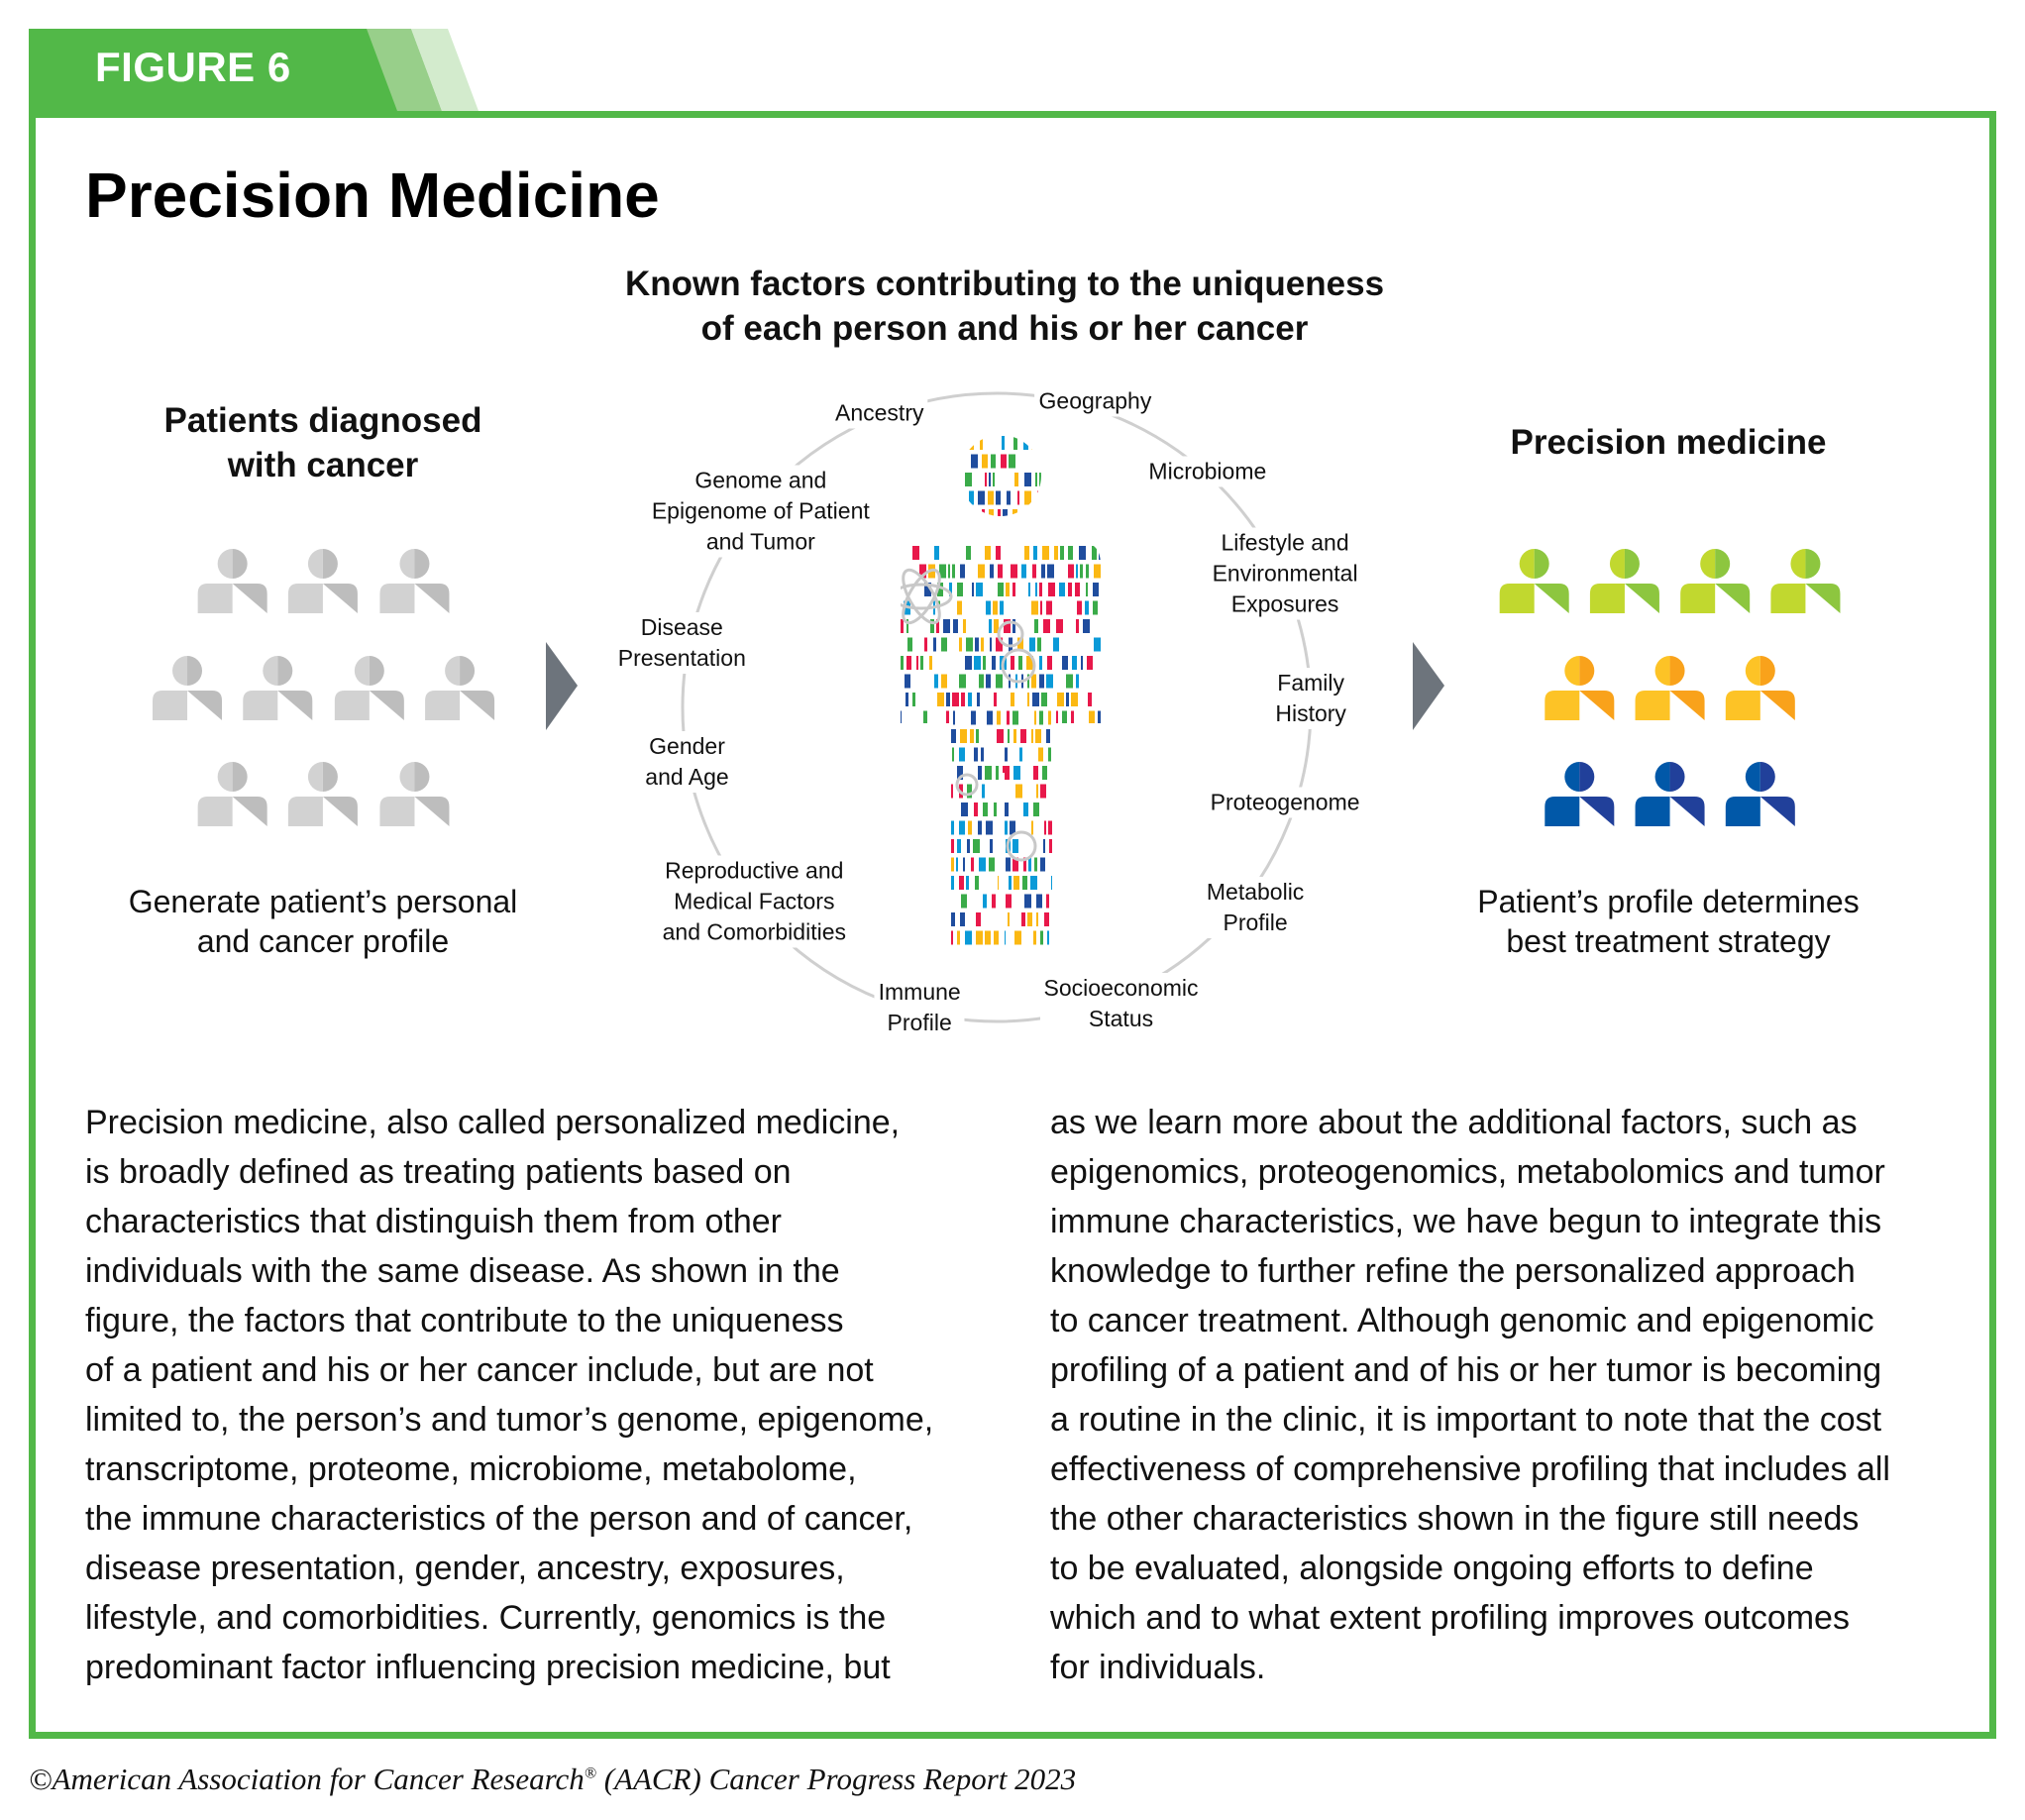 Image resolution: width=2025 pixels, height=1820 pixels. I want to click on factor-label-lifestyle: Lifestyle and Environmental Exposures, so click(1285, 573).